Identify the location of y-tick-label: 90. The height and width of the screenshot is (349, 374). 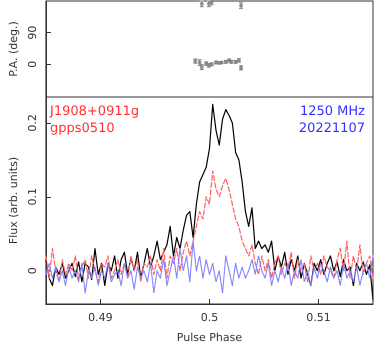
(32, 33).